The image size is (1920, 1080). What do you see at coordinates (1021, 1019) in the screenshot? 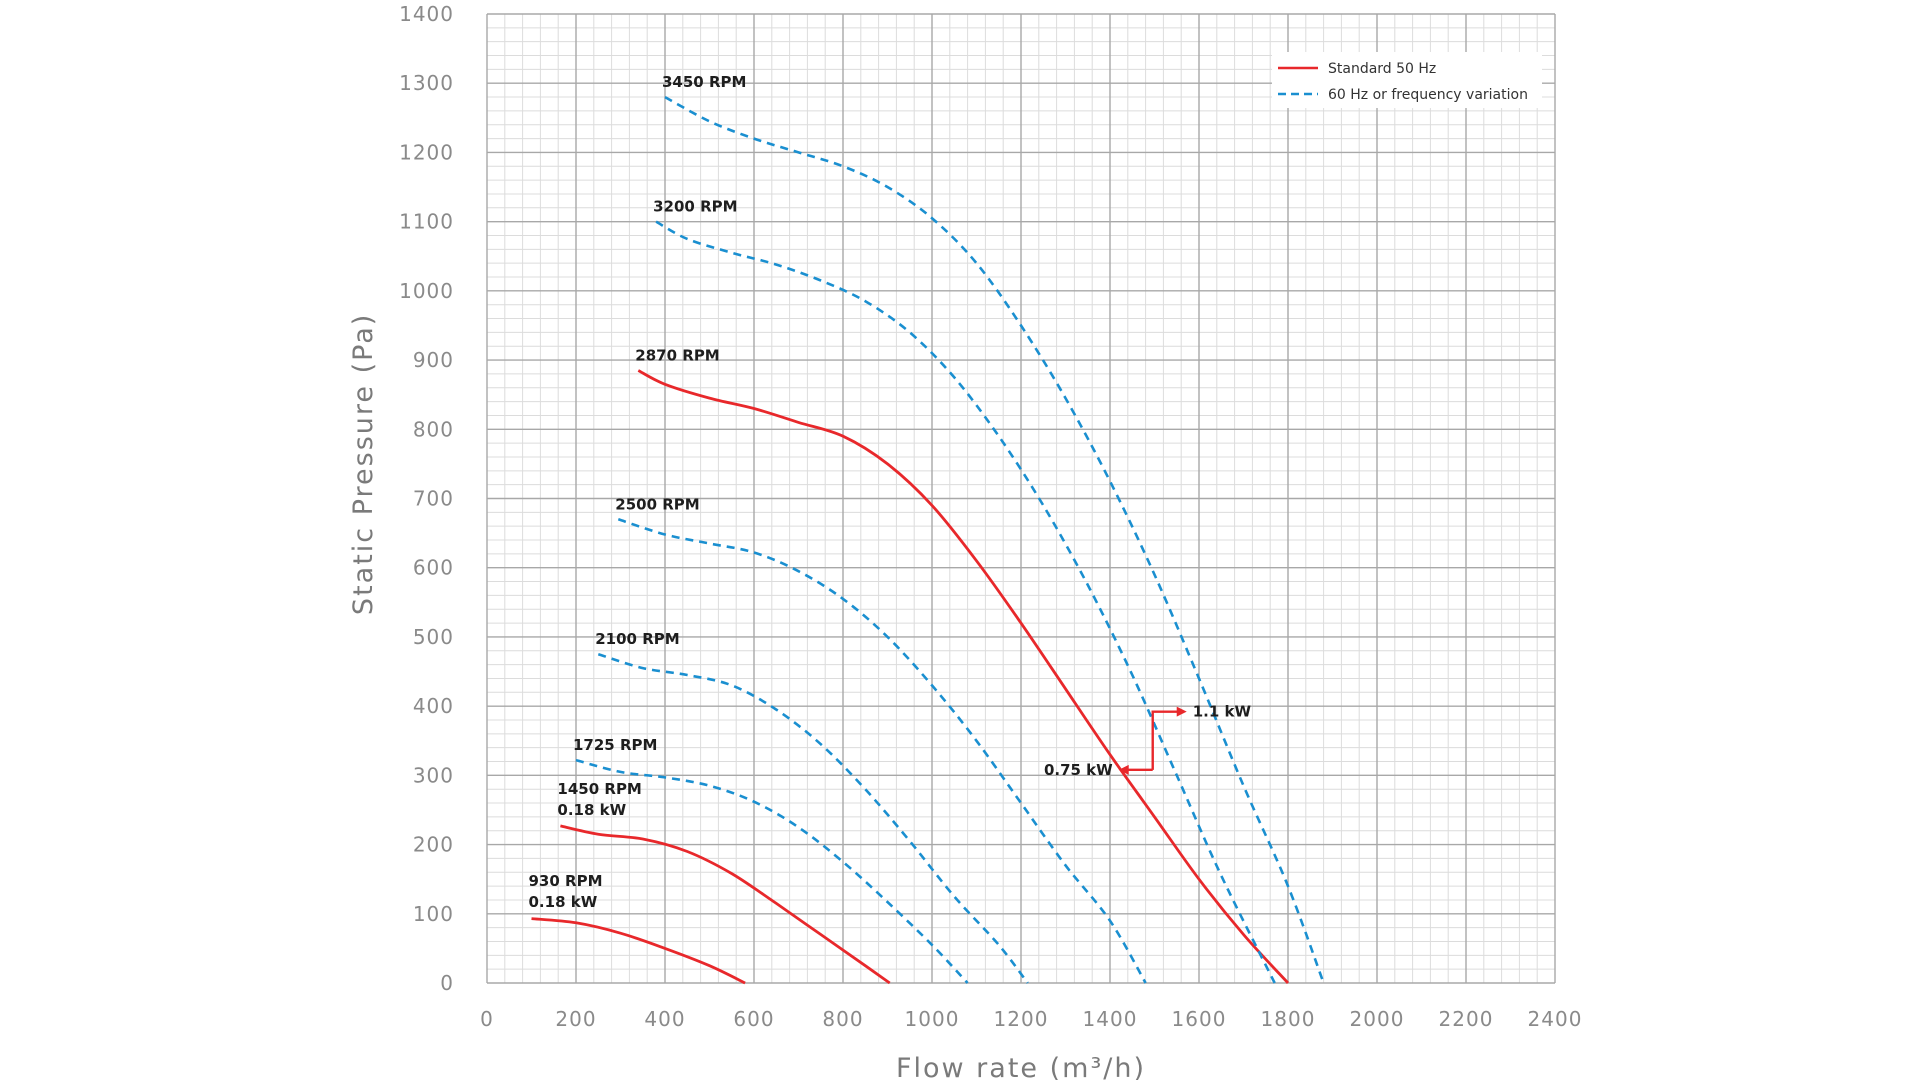
I see `x-tick-label: 1200` at bounding box center [1021, 1019].